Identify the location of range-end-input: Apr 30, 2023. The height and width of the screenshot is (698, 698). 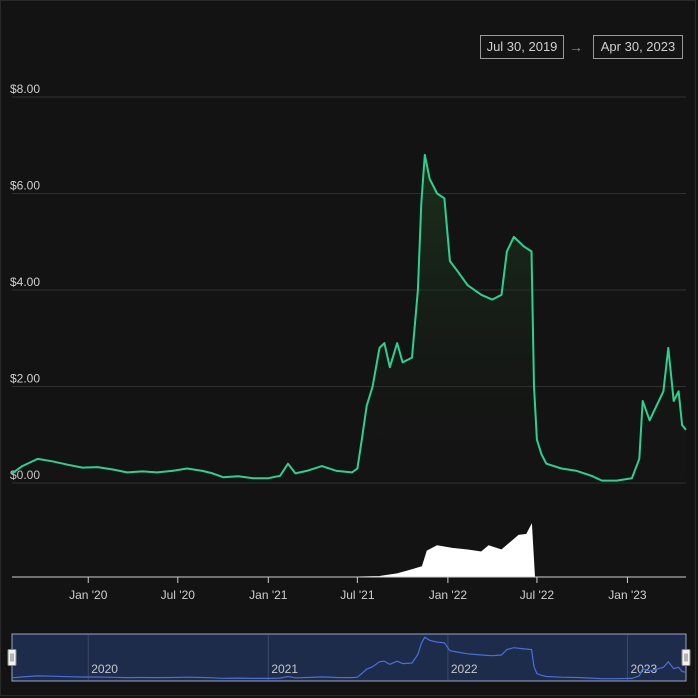
(638, 47).